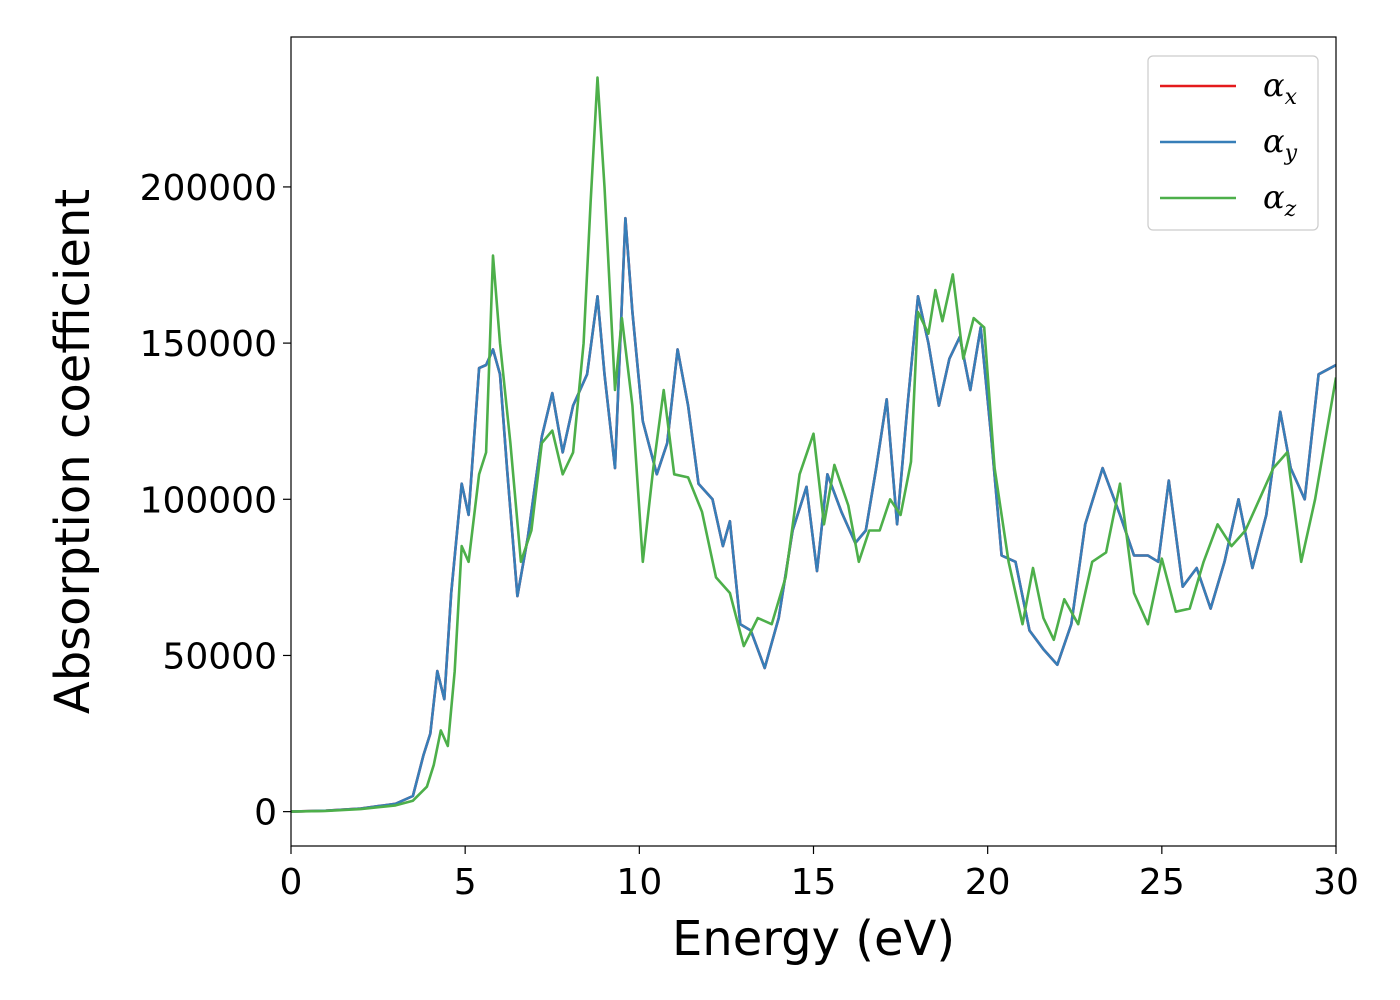 Image resolution: width=1400 pixels, height=1000 pixels. I want to click on y-tick-label: 150000, so click(208, 344).